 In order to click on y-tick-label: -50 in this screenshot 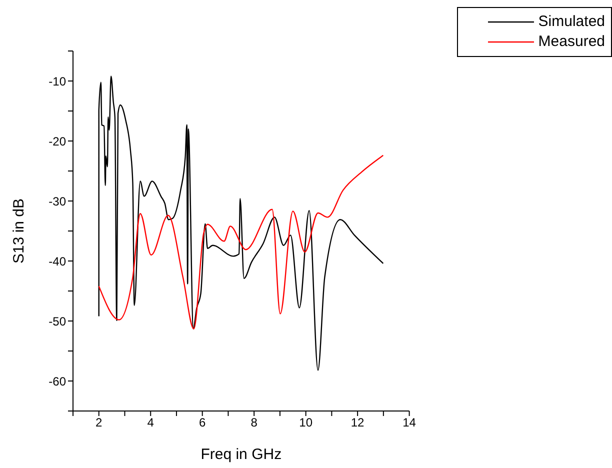, I will do `click(57, 321)`.